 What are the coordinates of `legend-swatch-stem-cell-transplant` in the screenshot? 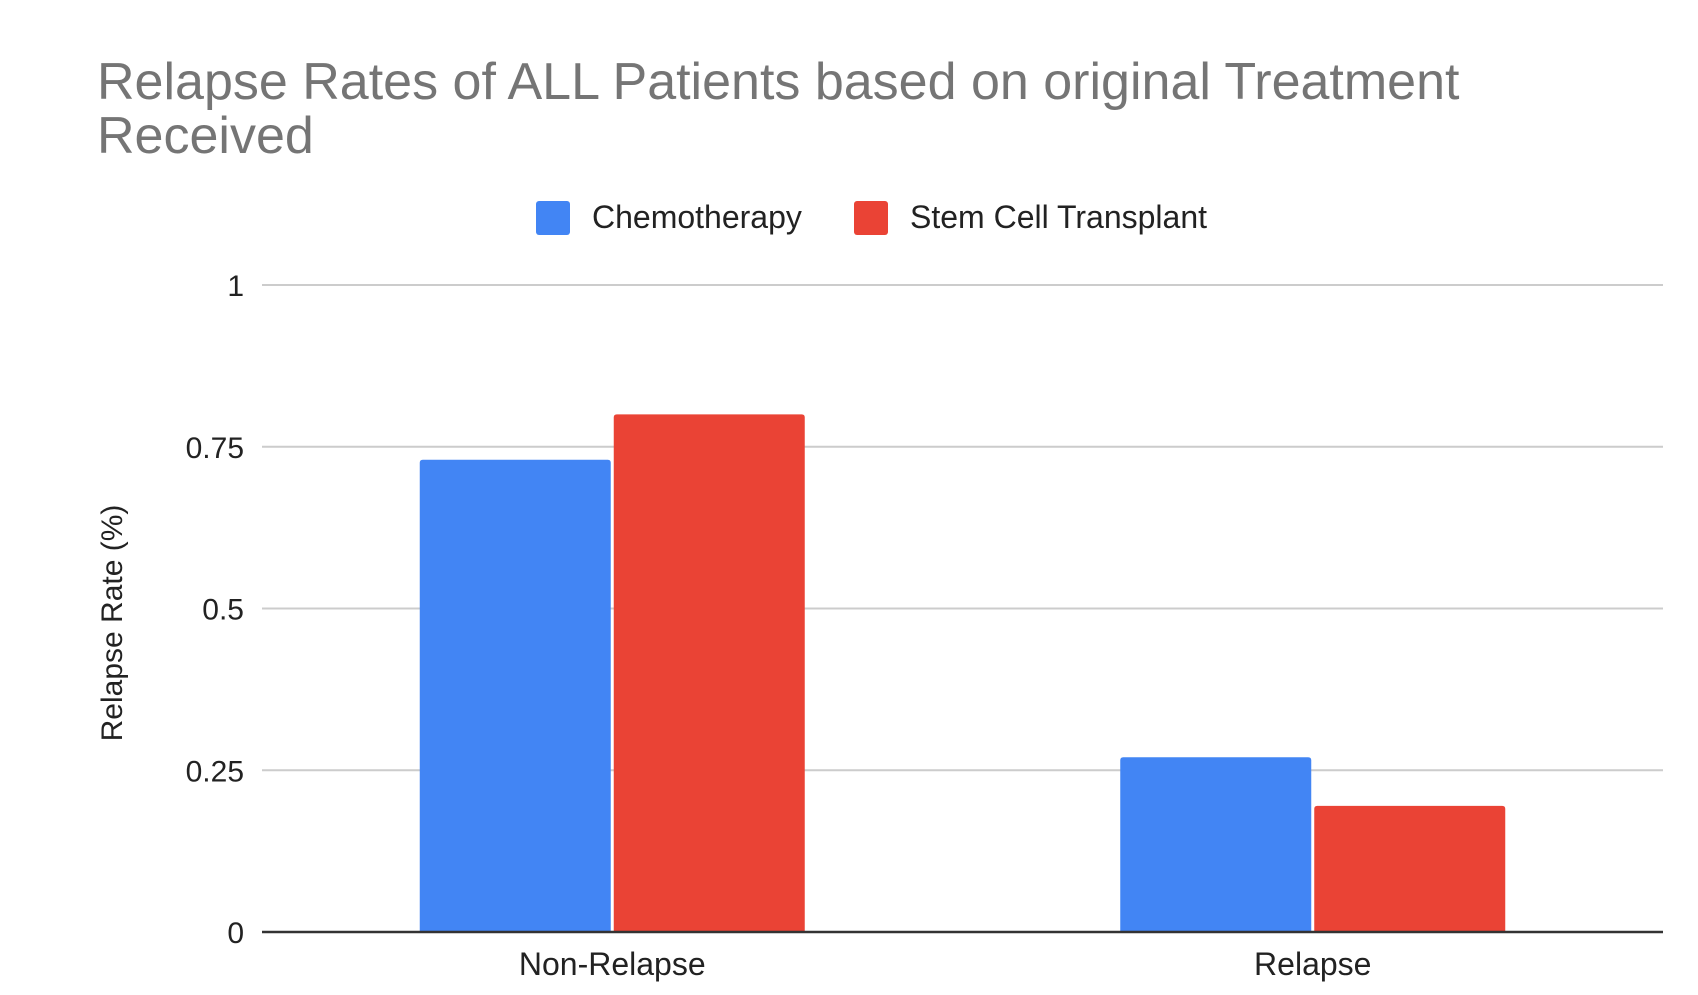 It's located at (871, 218).